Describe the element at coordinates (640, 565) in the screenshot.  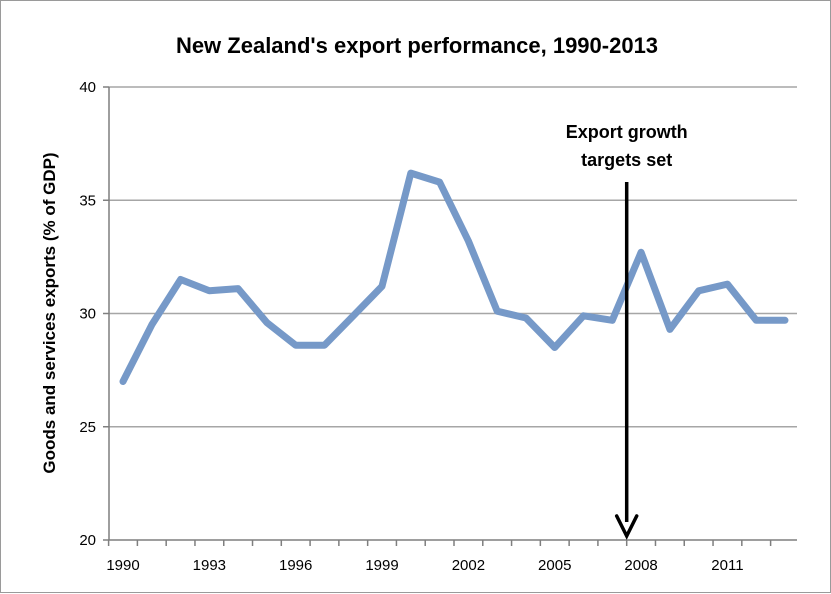
I see `x-tick-label: 2008` at that location.